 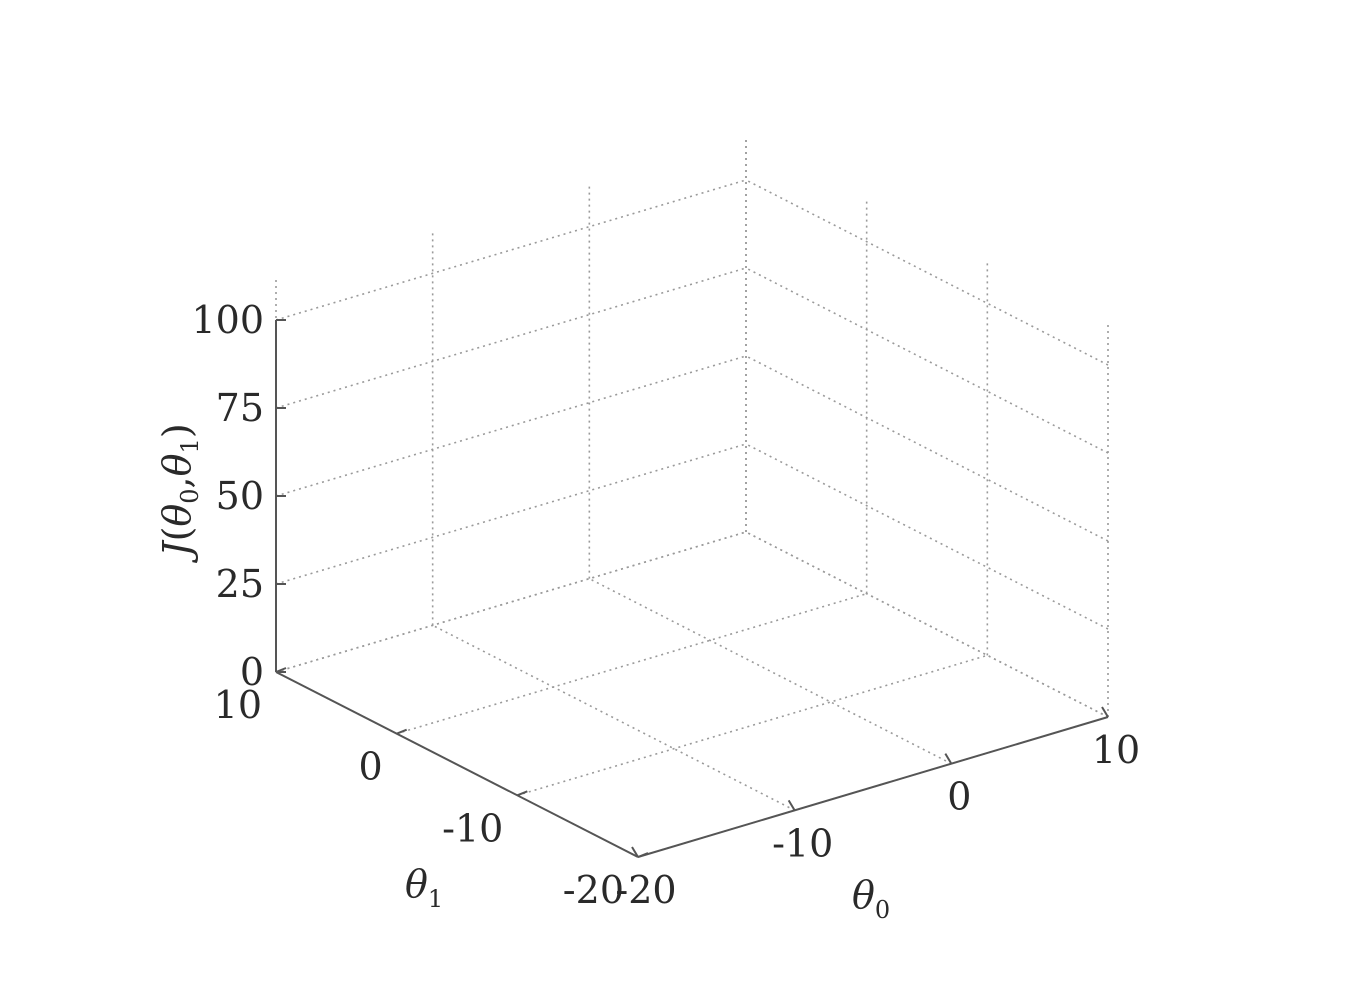 I want to click on y-axis-line, so click(x=457, y=764).